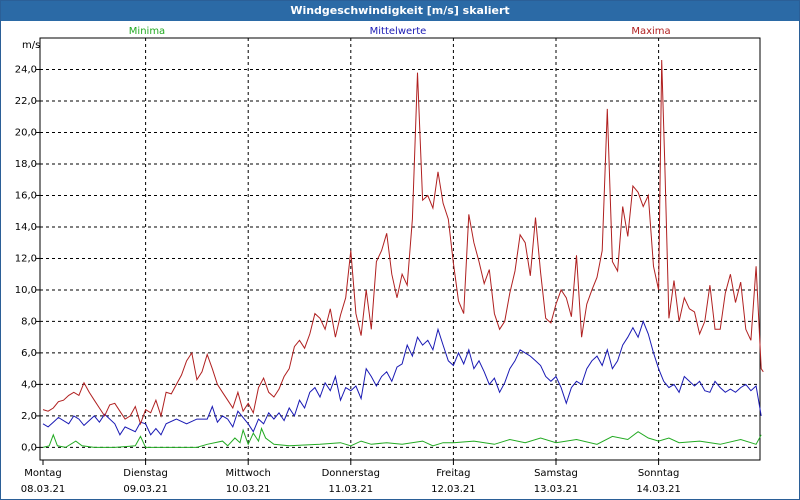  What do you see at coordinates (659, 473) in the screenshot?
I see `x-tick-day-label: Sonntag` at bounding box center [659, 473].